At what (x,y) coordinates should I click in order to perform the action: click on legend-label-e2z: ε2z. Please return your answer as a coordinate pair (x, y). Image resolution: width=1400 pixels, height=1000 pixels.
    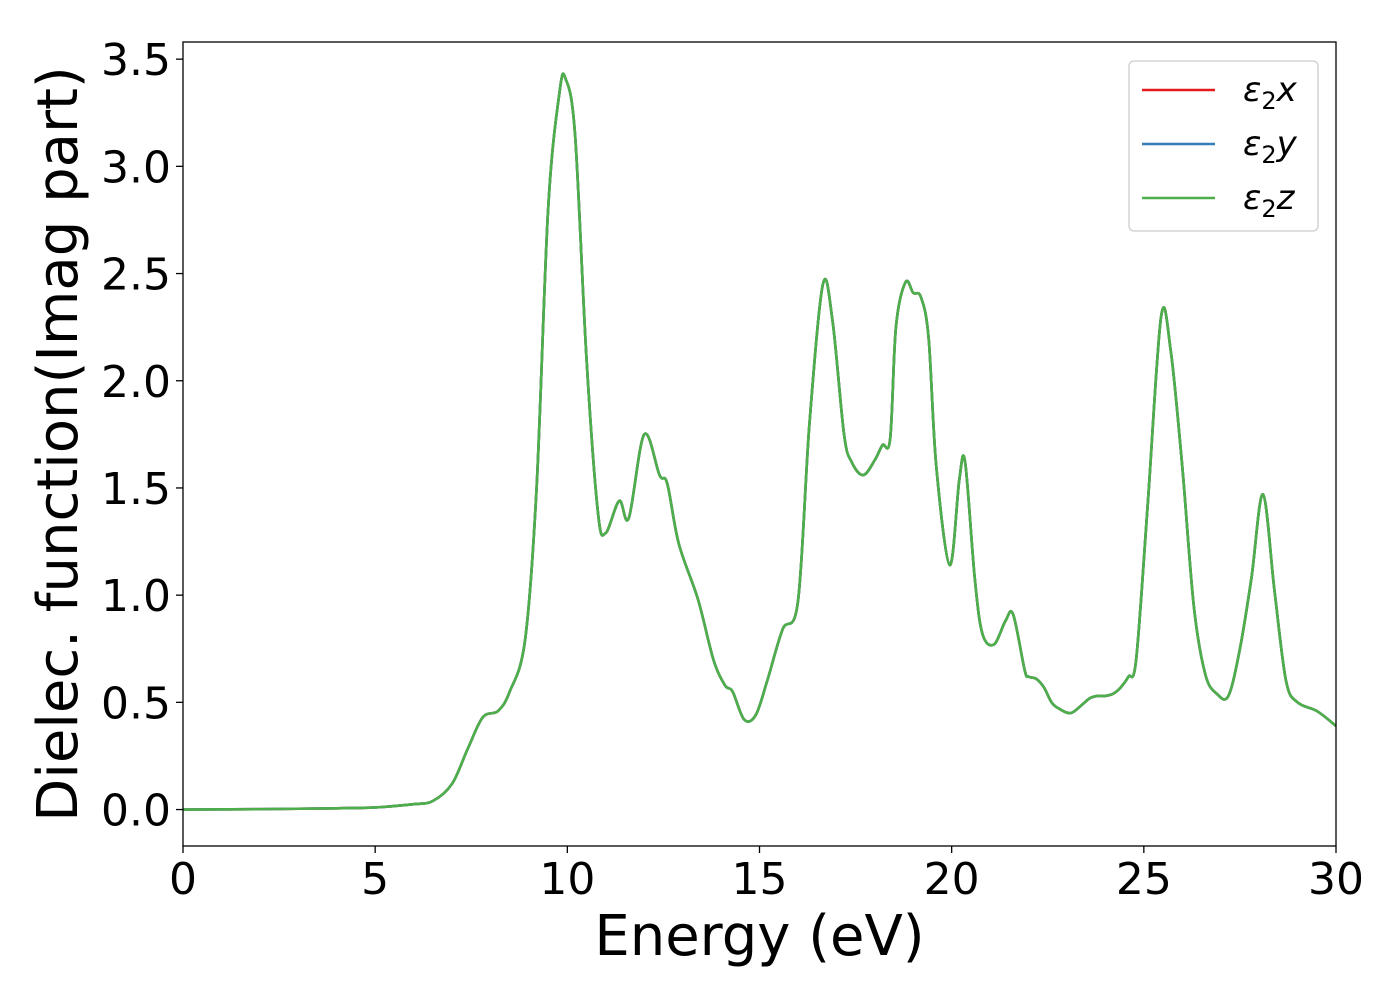
    Looking at the image, I should click on (1269, 200).